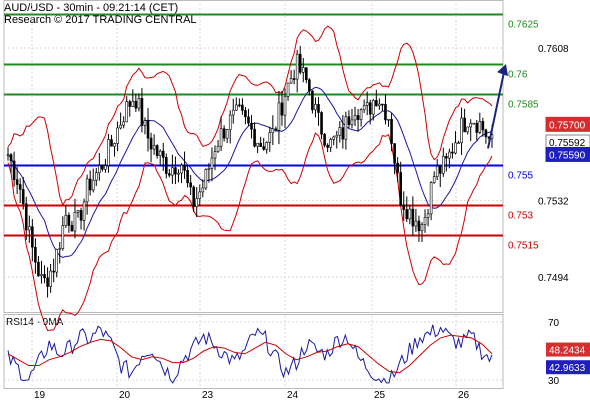 The width and height of the screenshot is (590, 400). I want to click on chart-title: AUD/USD - 30min - 09:21:14 (CET), so click(91, 8).